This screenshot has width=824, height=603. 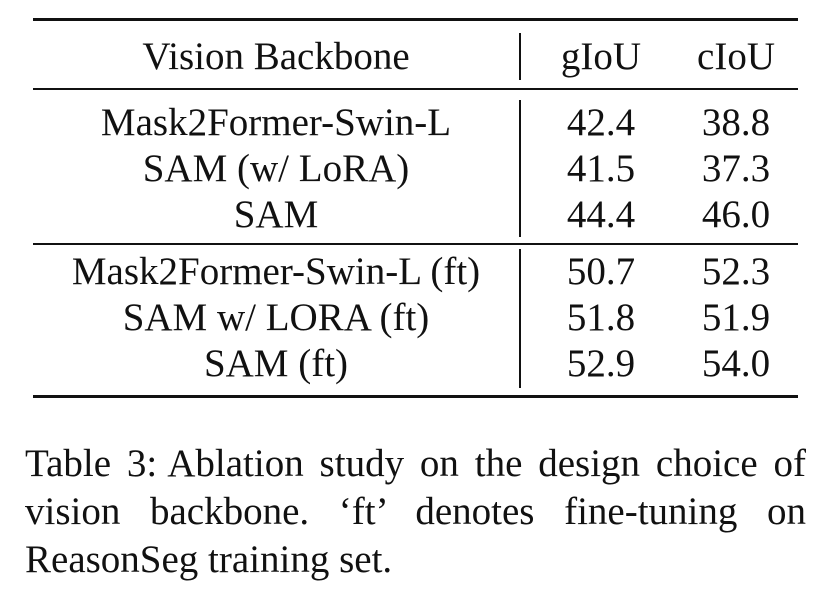 What do you see at coordinates (601, 317) in the screenshot?
I see `row-giou: 51.8` at bounding box center [601, 317].